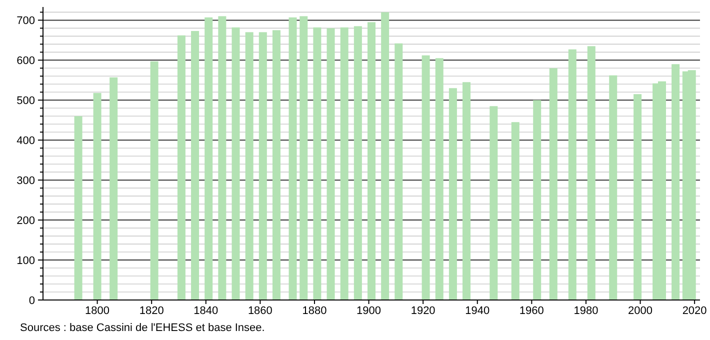 This screenshot has width=710, height=340. Describe the element at coordinates (260, 311) in the screenshot. I see `x-tick-label: 1860` at that location.